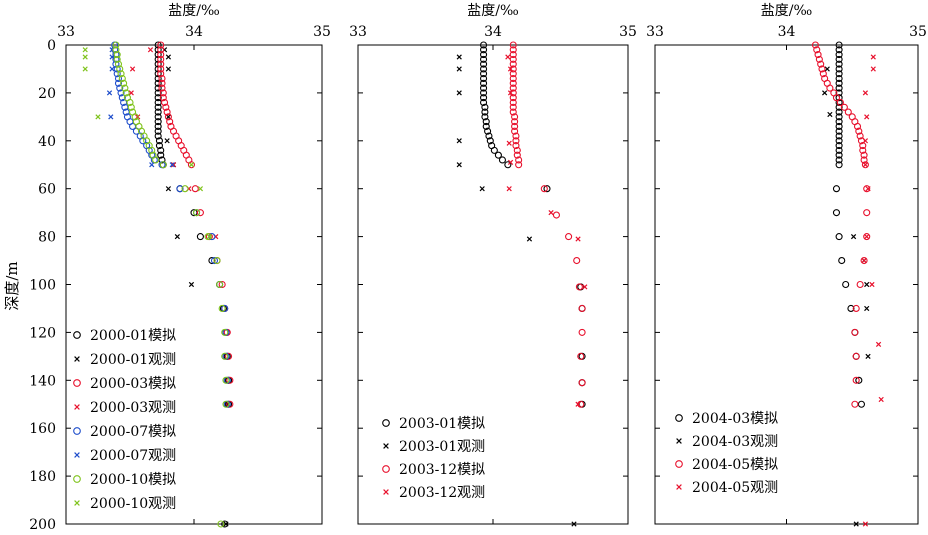 This screenshot has width=928, height=535. I want to click on legend-label: 2003-12观测, so click(442, 493).